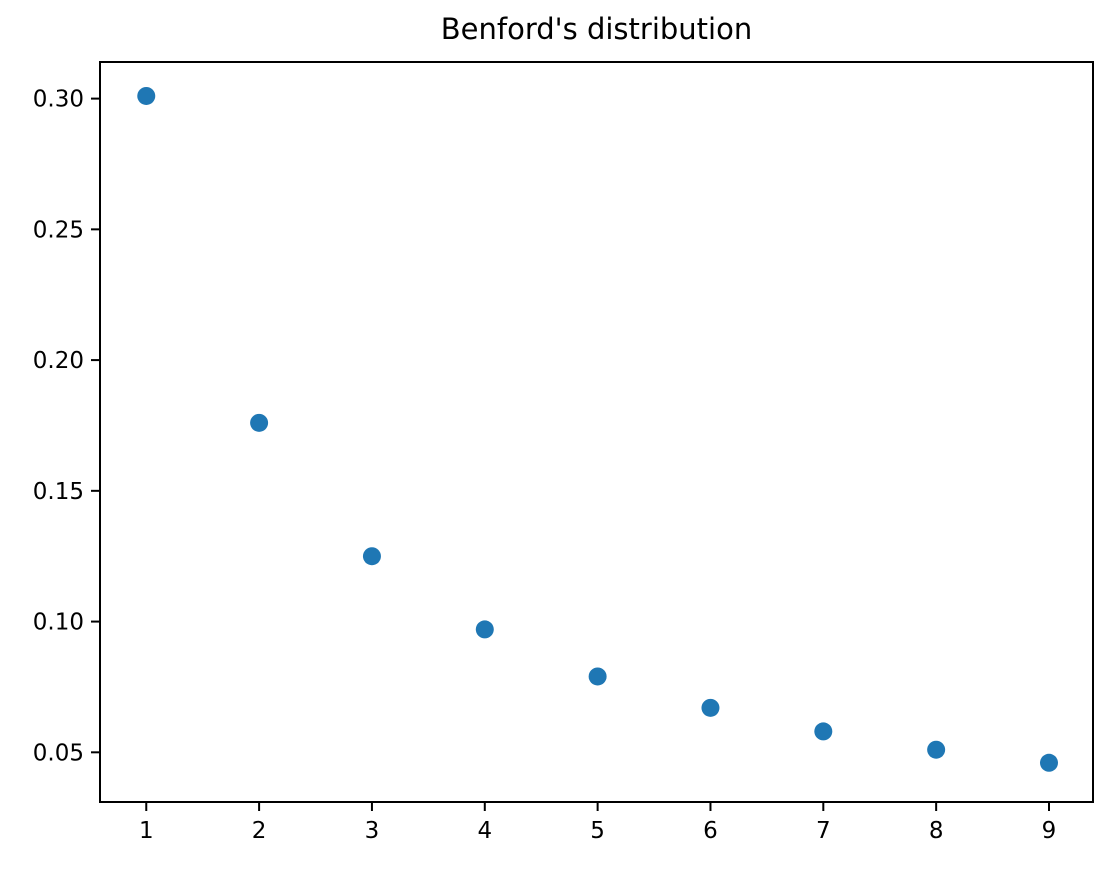  Describe the element at coordinates (1049, 831) in the screenshot. I see `x-tick-label: 9` at that location.